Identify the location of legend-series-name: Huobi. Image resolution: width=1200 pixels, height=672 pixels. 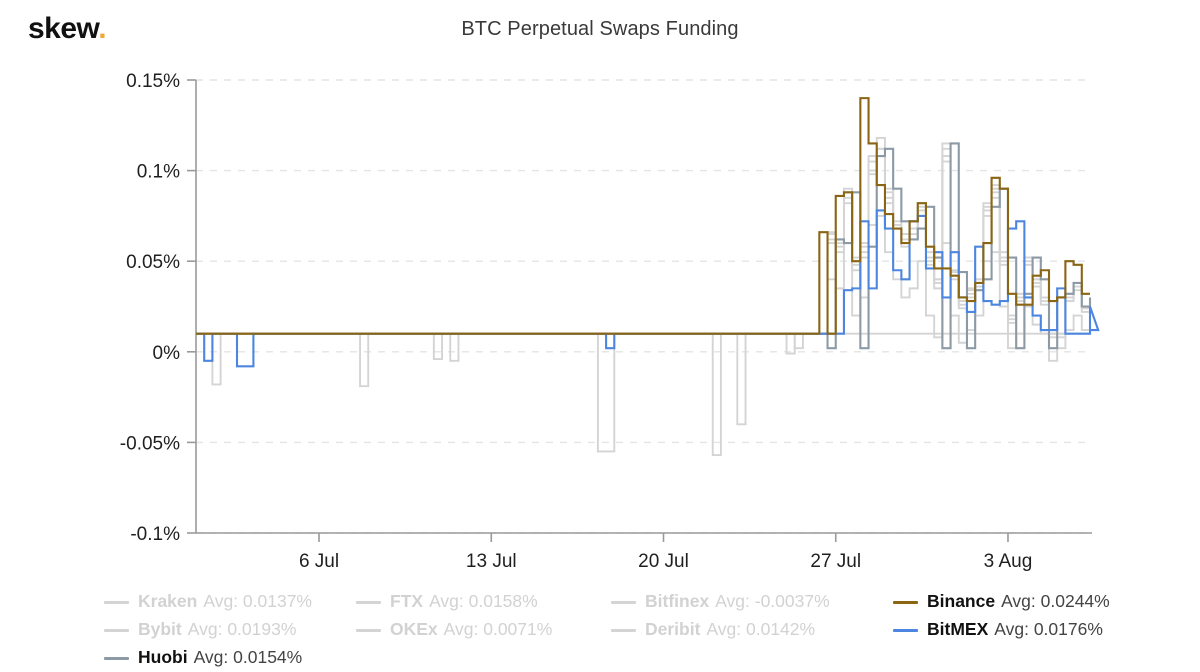
(163, 657).